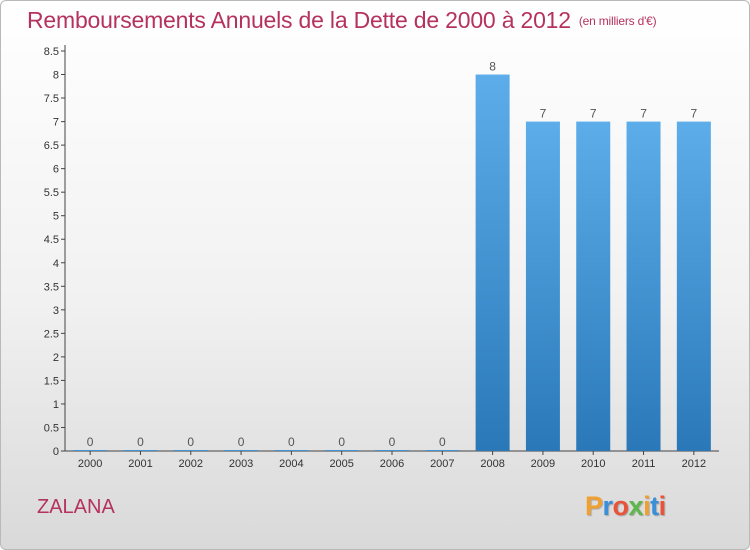 This screenshot has width=750, height=550. What do you see at coordinates (140, 450) in the screenshot?
I see `bar-2001` at bounding box center [140, 450].